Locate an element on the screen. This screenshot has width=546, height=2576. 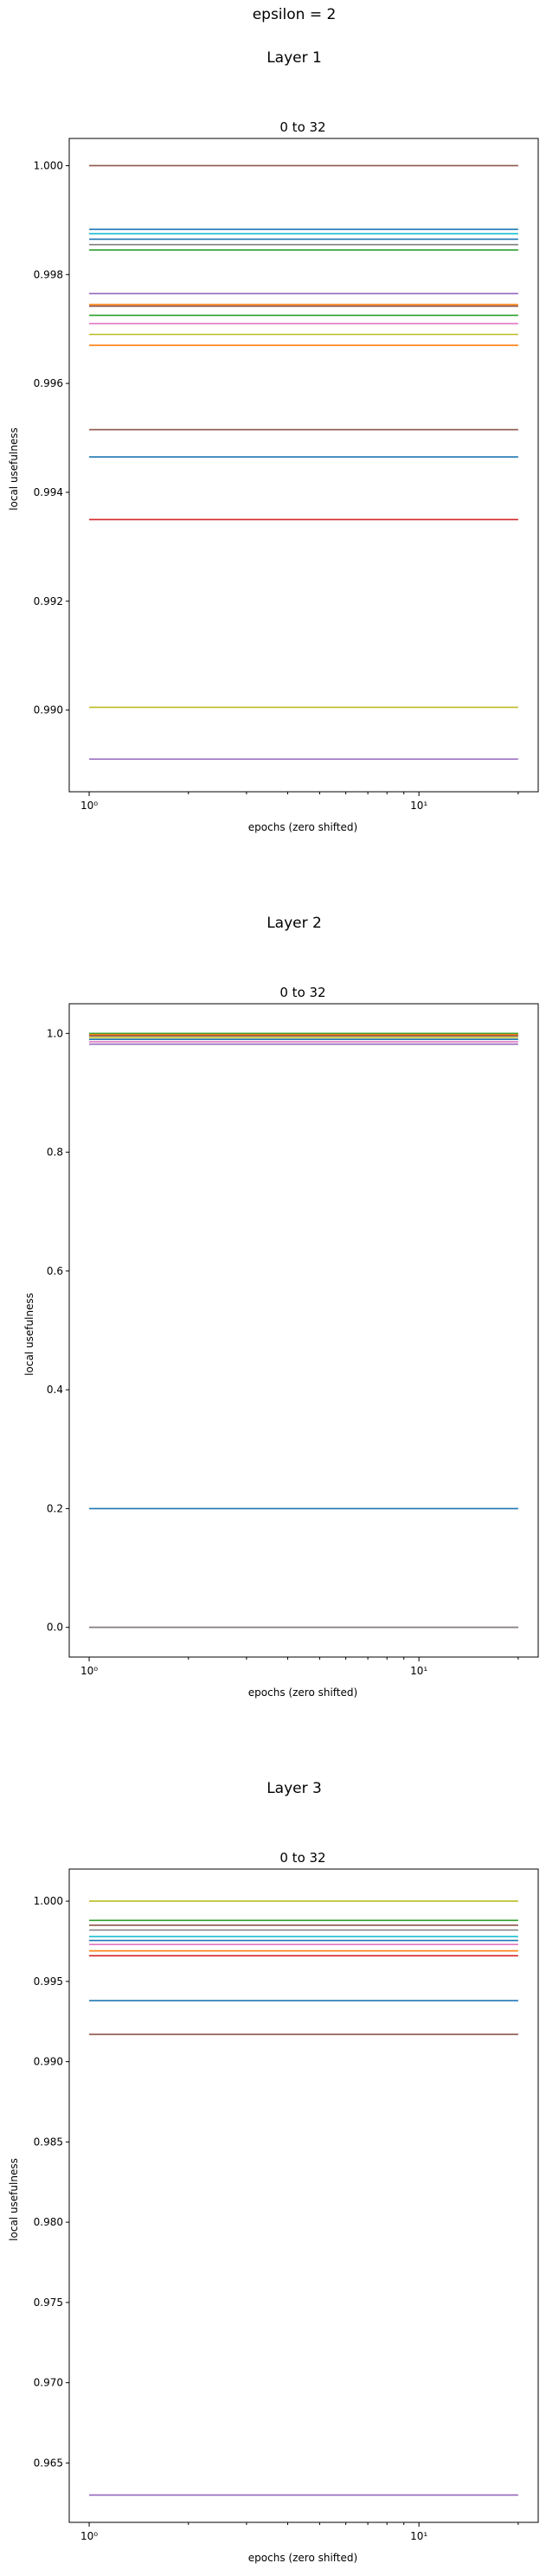
layer-3-y-tick-label: 0.975 is located at coordinates (48, 2303).